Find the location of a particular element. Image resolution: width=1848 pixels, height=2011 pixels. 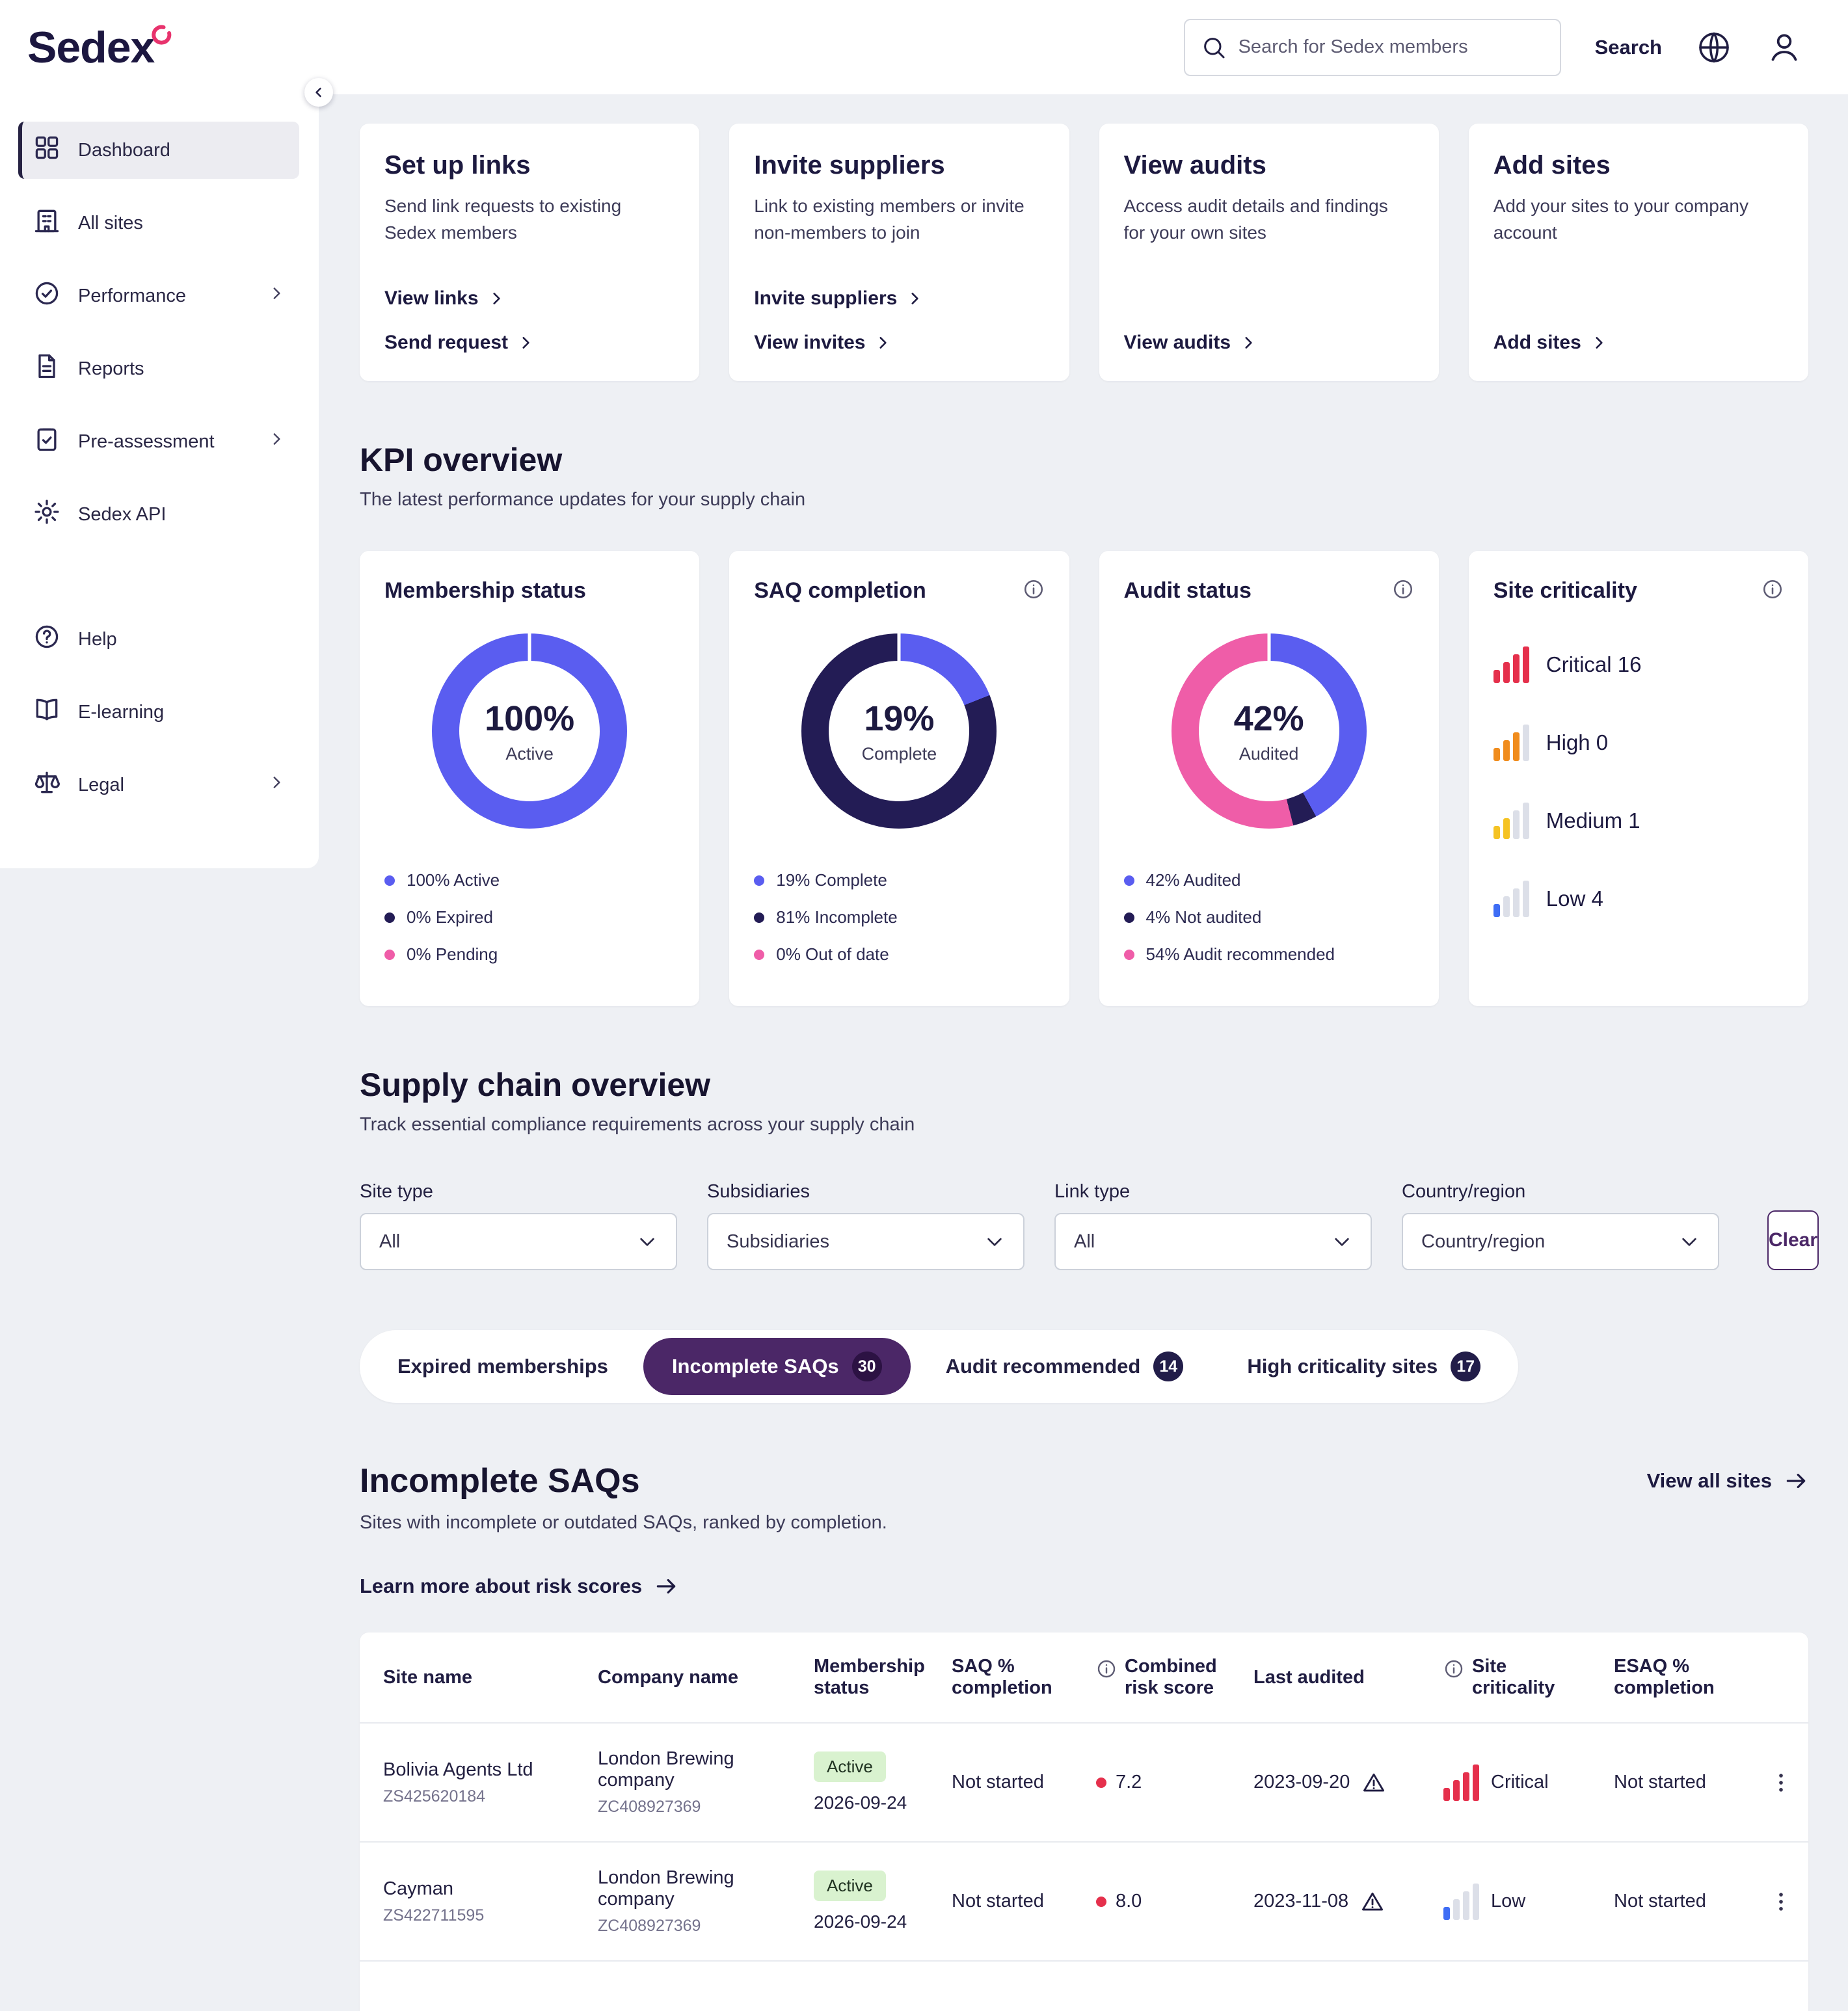

clear-filters-button: Clear is located at coordinates (1793, 1240).